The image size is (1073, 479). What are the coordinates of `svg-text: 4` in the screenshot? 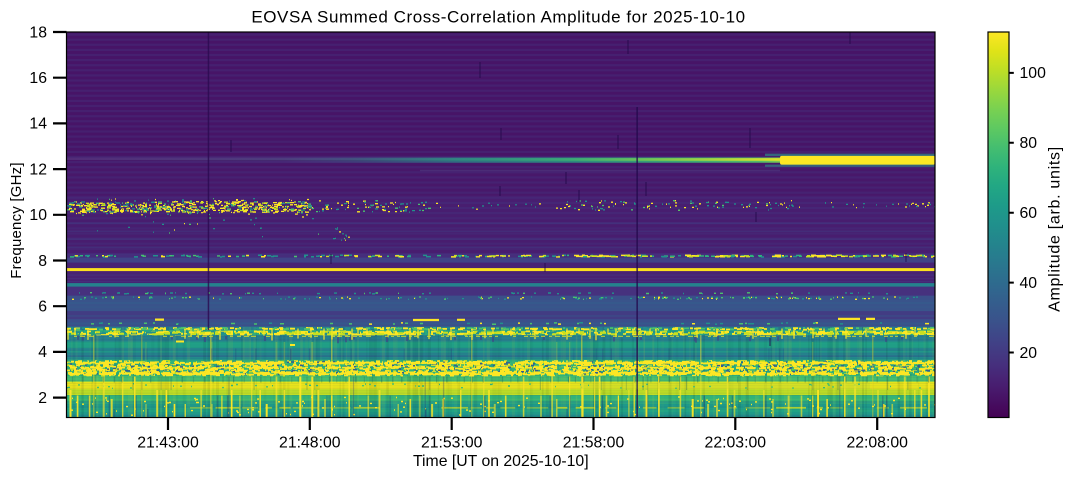 It's located at (42, 352).